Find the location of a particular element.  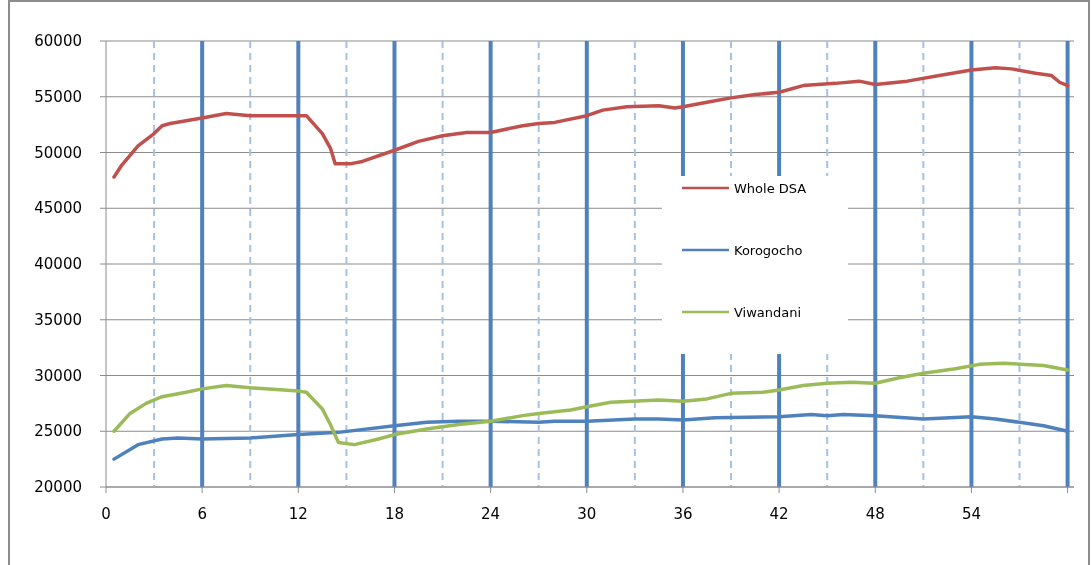

x-tick-label: 24 is located at coordinates (491, 514).